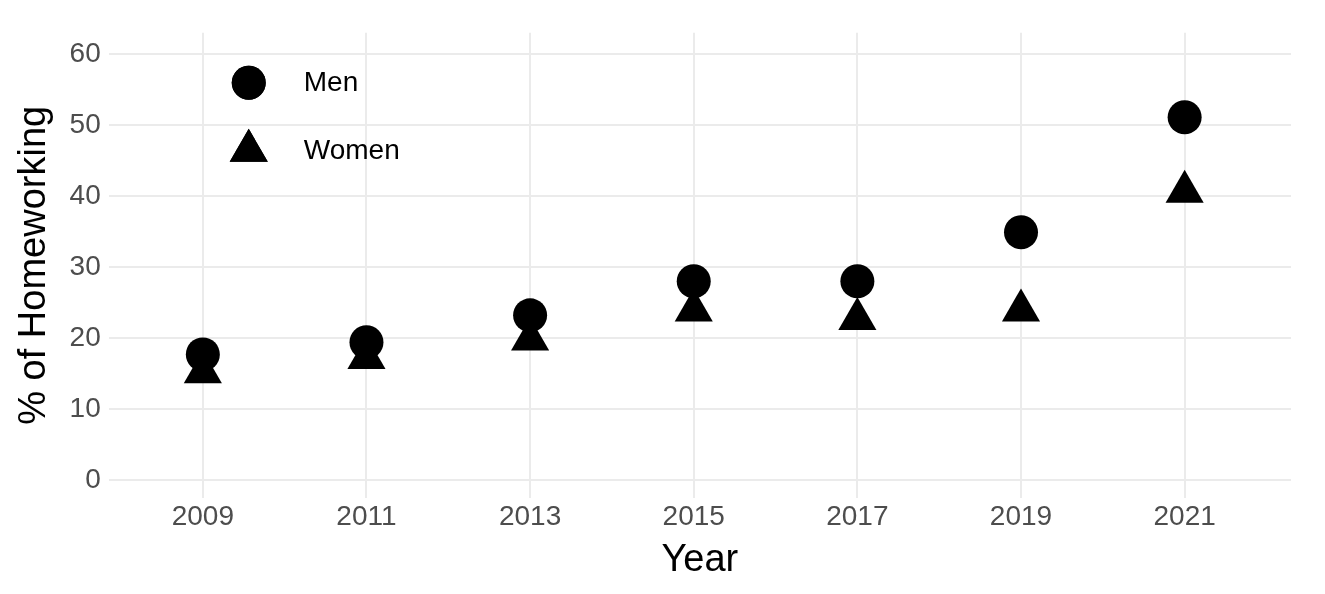 This screenshot has width=1325, height=594. What do you see at coordinates (530, 516) in the screenshot?
I see `x-tick-label: 2013` at bounding box center [530, 516].